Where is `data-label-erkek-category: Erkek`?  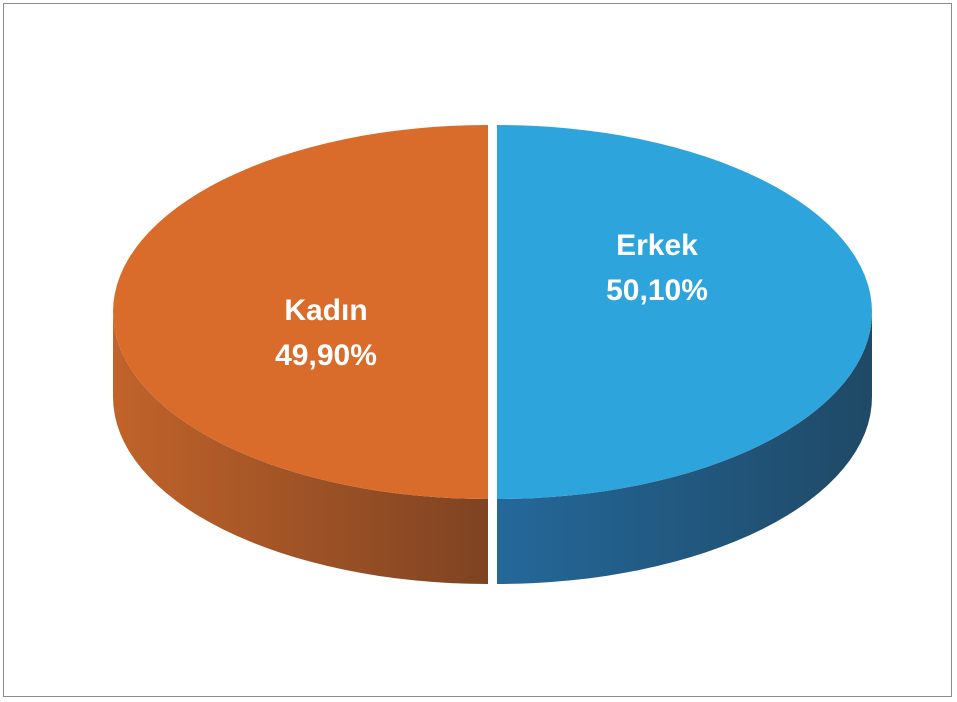
data-label-erkek-category: Erkek is located at coordinates (657, 245).